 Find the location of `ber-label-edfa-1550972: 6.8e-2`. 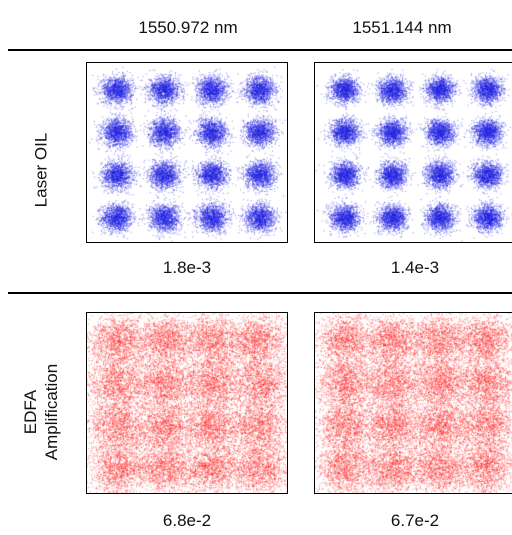

ber-label-edfa-1550972: 6.8e-2 is located at coordinates (187, 520).